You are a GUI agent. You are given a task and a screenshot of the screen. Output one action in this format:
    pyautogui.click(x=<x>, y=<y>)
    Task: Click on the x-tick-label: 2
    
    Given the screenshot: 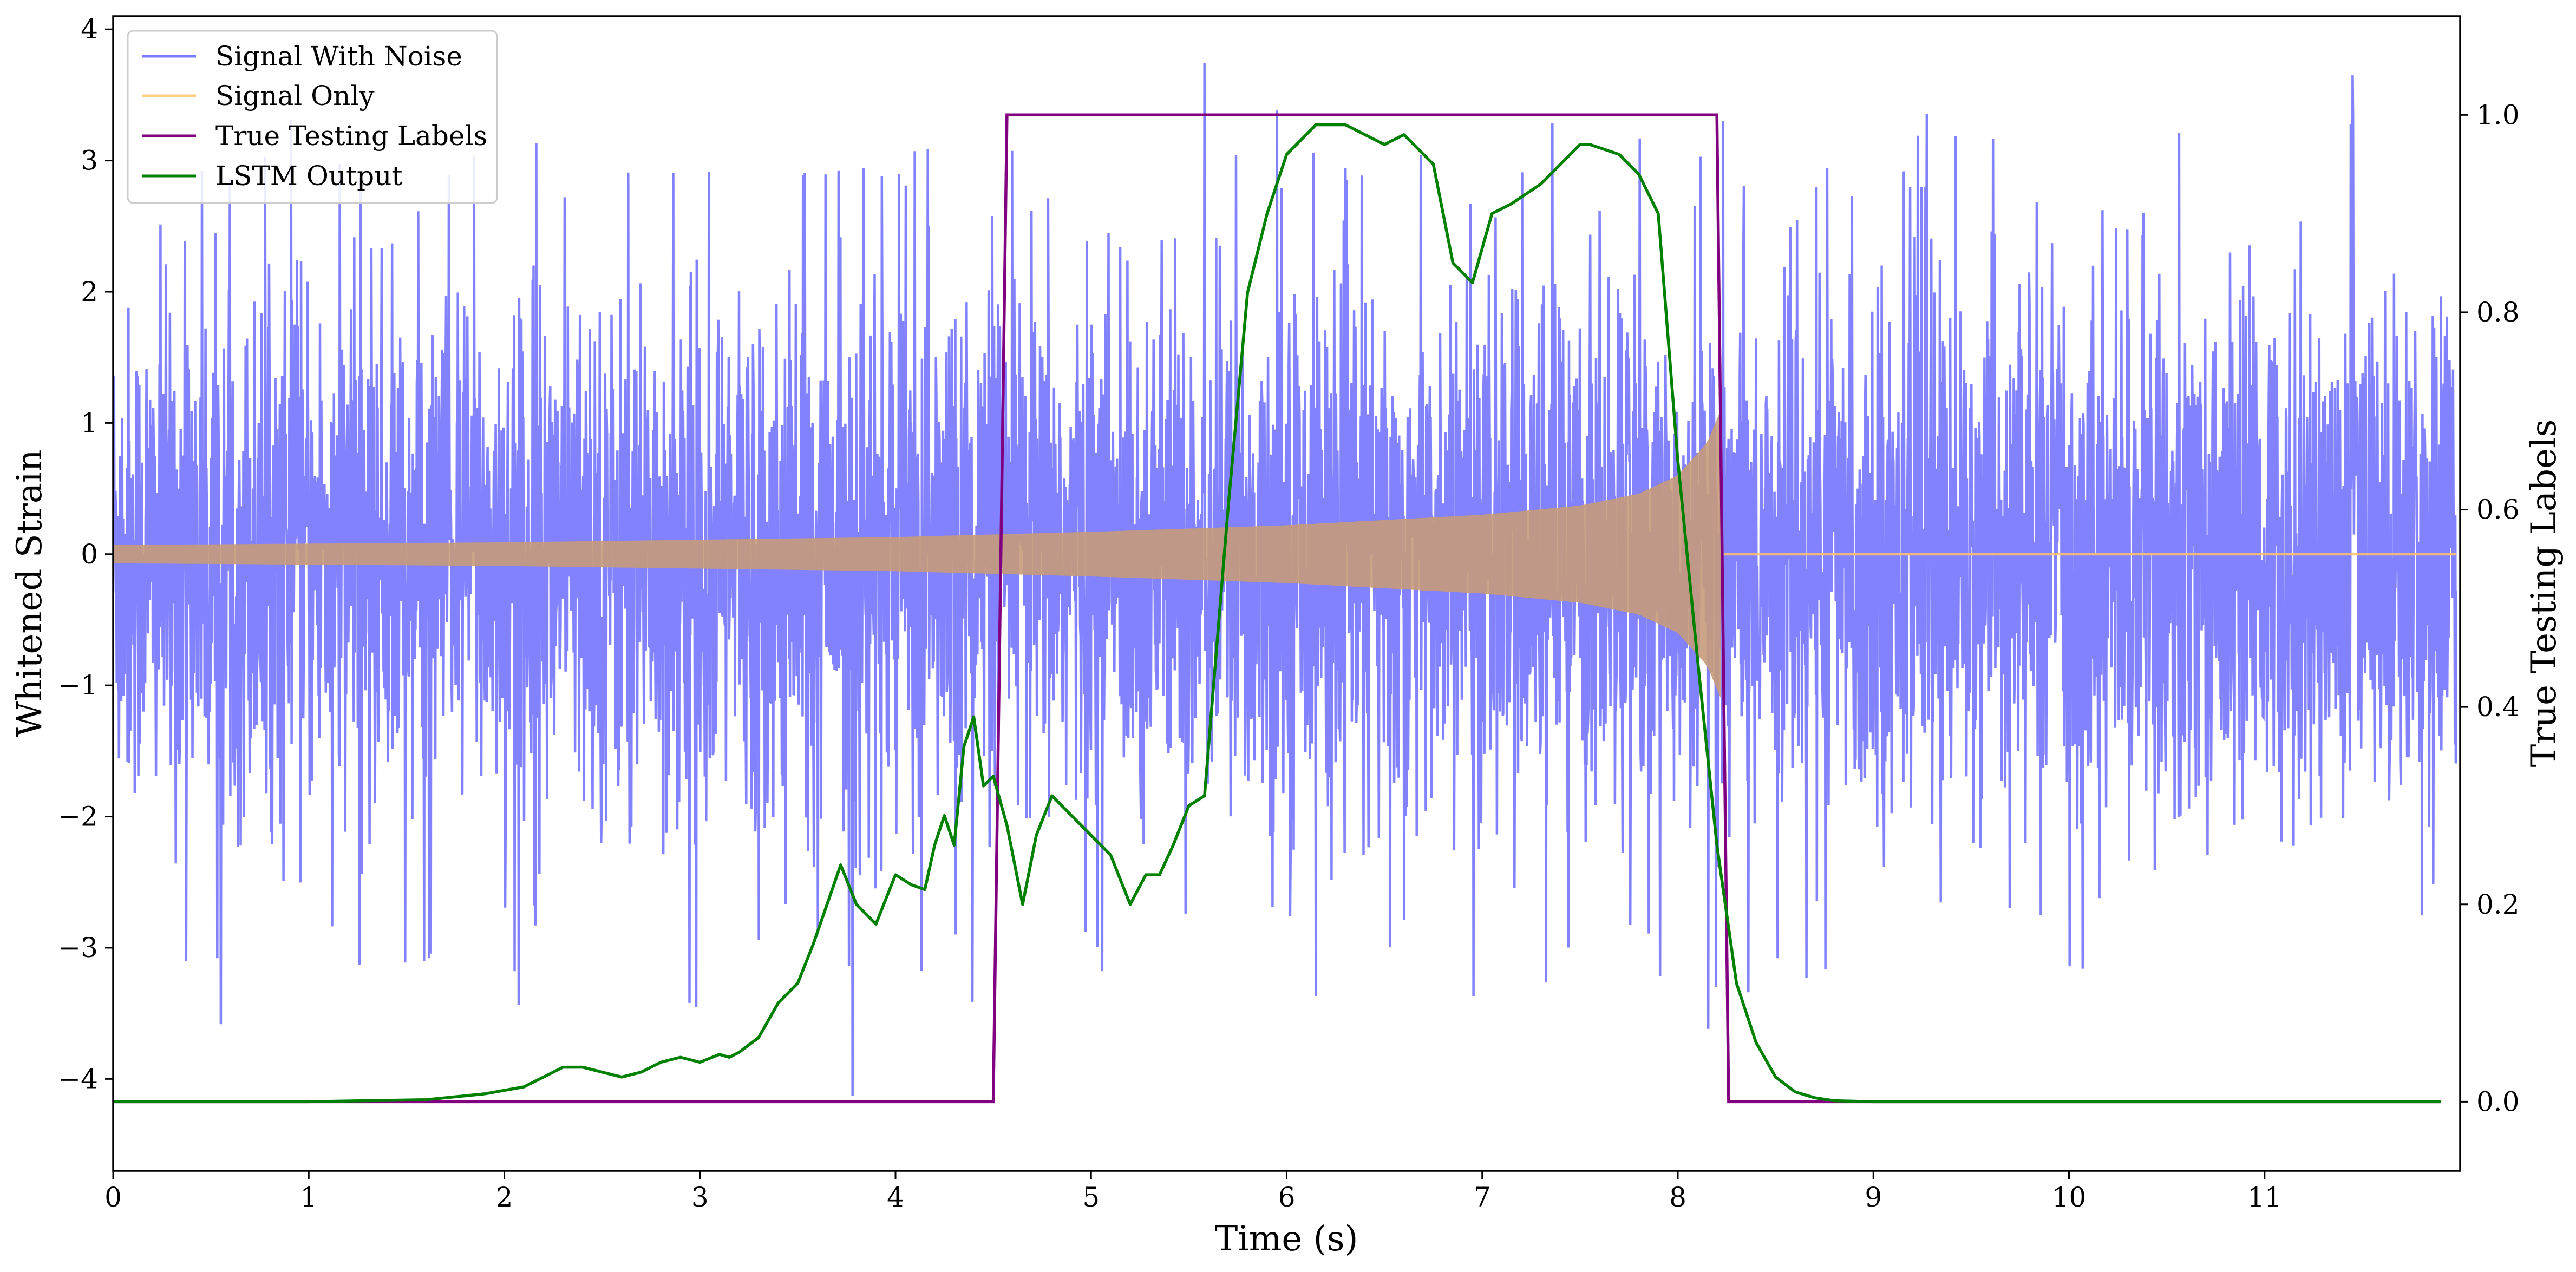 What is the action you would take?
    pyautogui.click(x=505, y=1198)
    